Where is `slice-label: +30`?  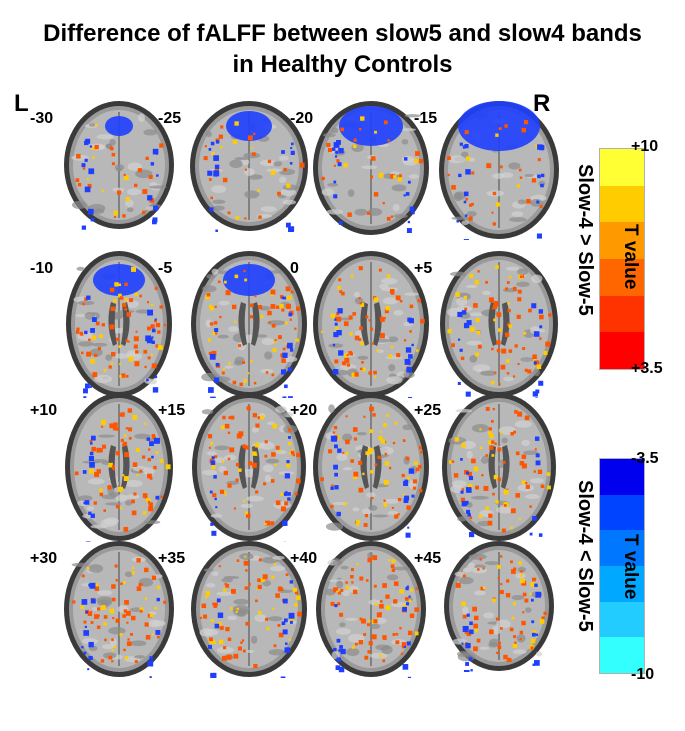
slice-label: +30 is located at coordinates (44, 558).